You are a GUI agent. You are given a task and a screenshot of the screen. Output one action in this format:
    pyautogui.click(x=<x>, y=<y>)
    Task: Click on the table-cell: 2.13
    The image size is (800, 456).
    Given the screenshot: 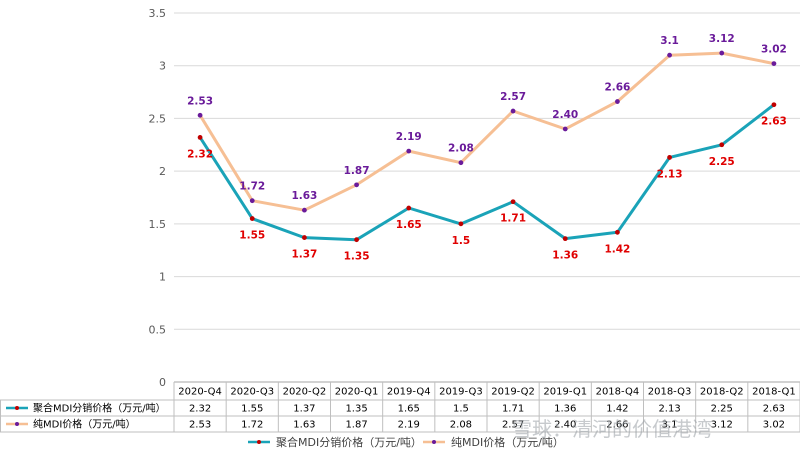 What is the action you would take?
    pyautogui.click(x=669, y=409)
    